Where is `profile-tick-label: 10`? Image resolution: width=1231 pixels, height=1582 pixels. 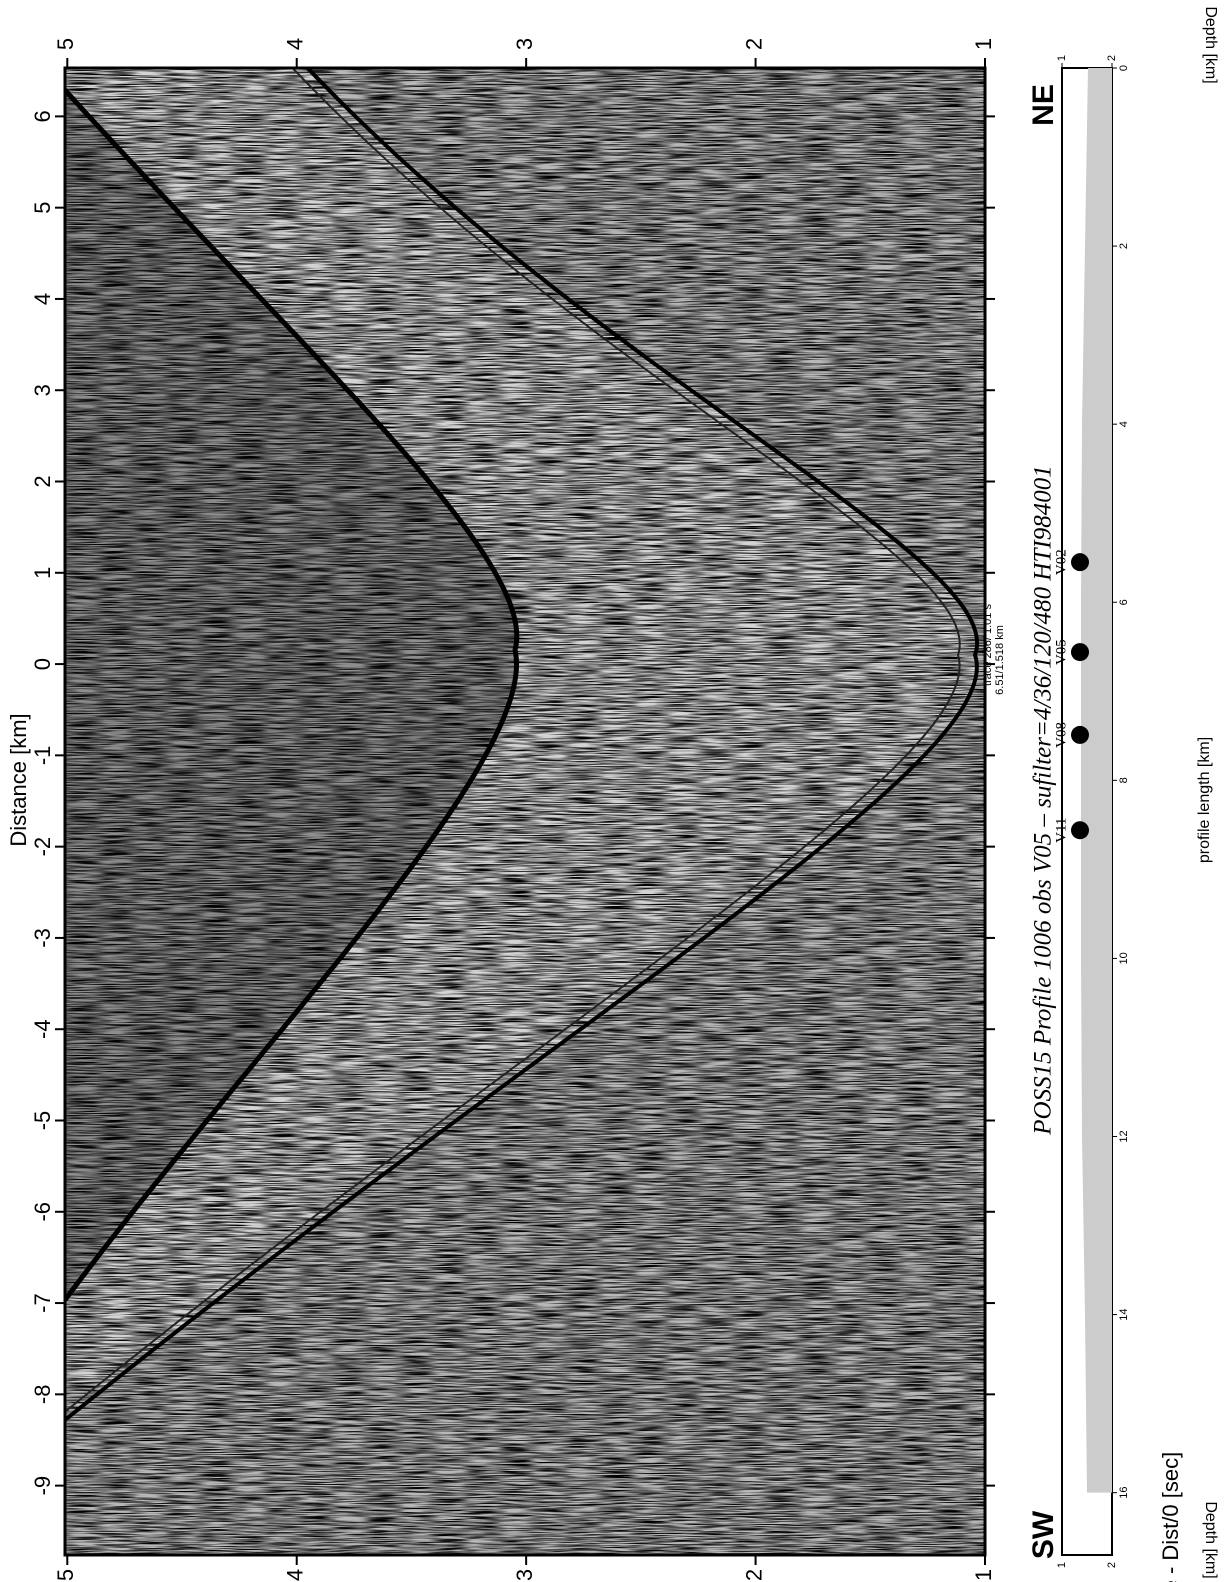
profile-tick-label: 10 is located at coordinates (1124, 958).